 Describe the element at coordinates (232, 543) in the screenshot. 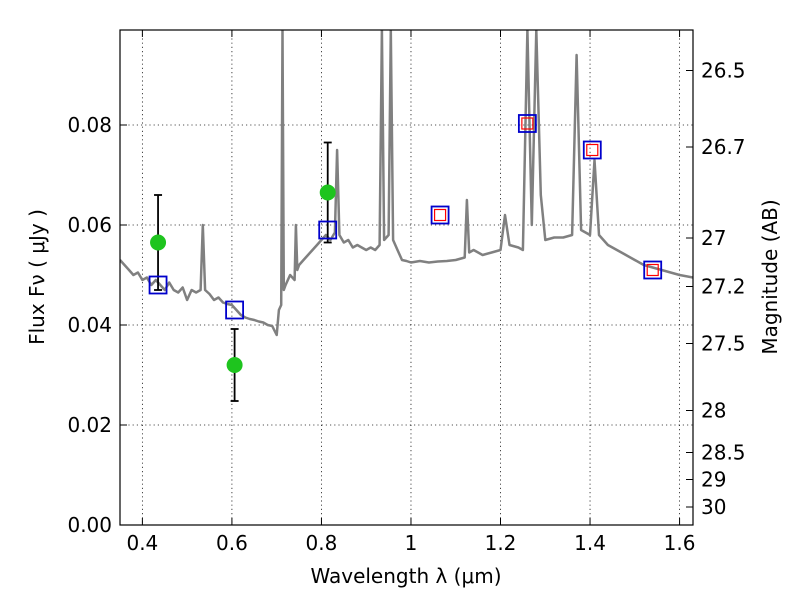

I see `x-tick-label: 0.6` at that location.